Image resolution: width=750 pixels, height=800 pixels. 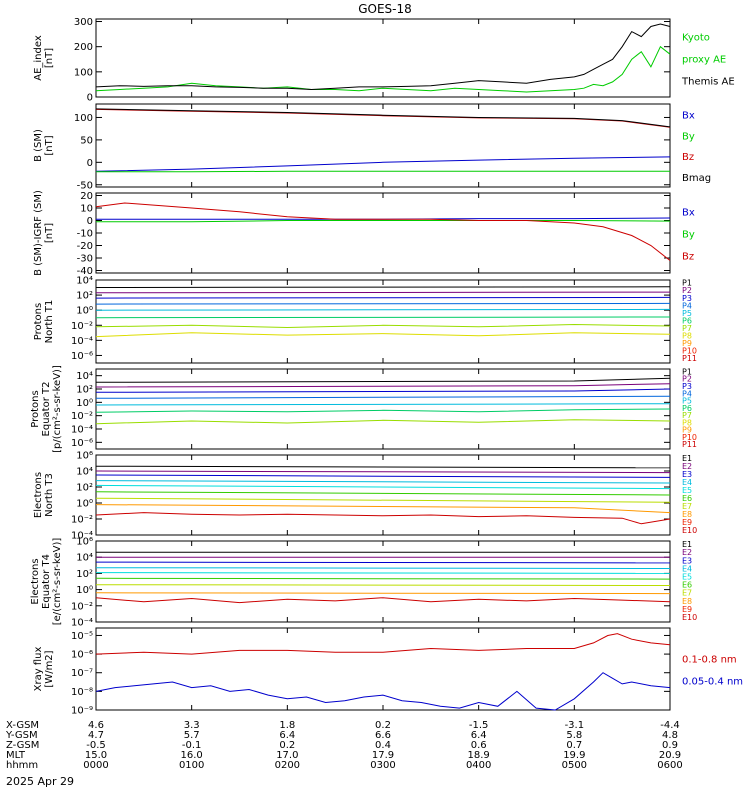 What do you see at coordinates (96, 745) in the screenshot?
I see `x-tick-label: -0.5` at bounding box center [96, 745].